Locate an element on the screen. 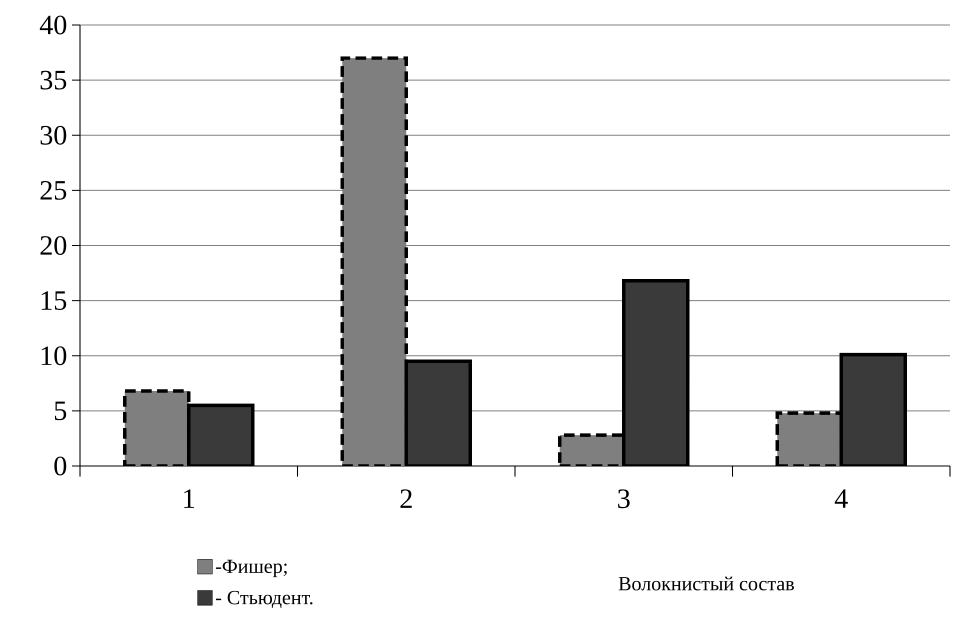  x-tick-label: 1 is located at coordinates (189, 498).